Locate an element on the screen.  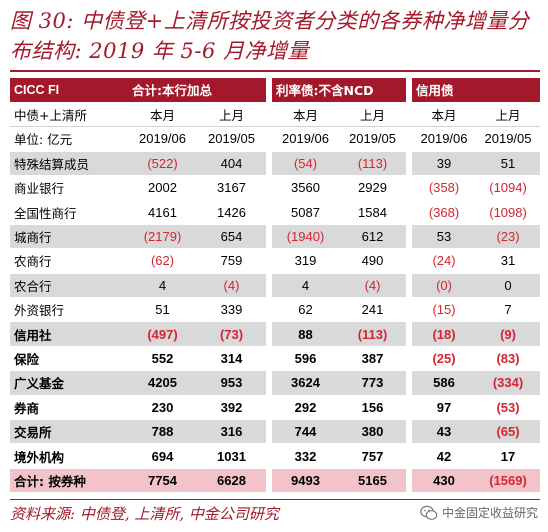
value-cell: 757 is located at coordinates (373, 456).